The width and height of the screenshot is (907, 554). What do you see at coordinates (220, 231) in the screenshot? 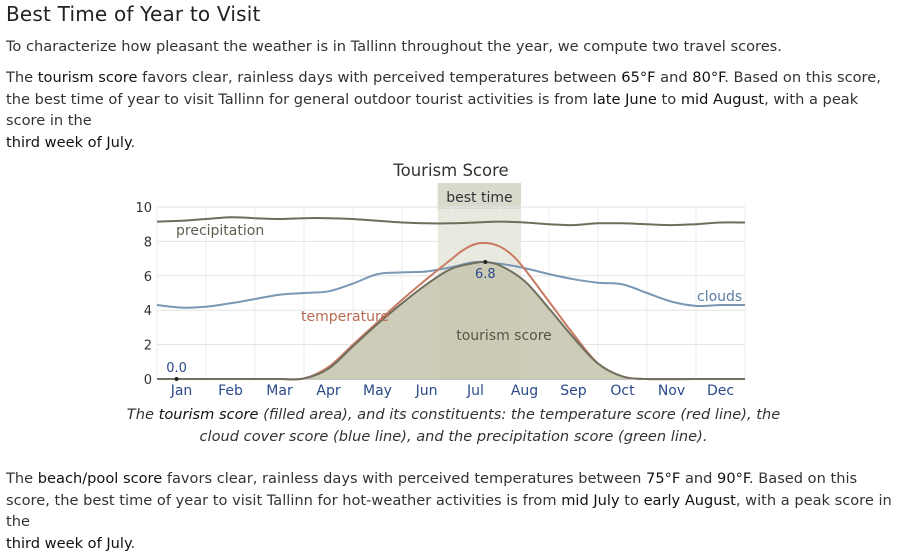
I see `precipitation-label: precipitation` at bounding box center [220, 231].